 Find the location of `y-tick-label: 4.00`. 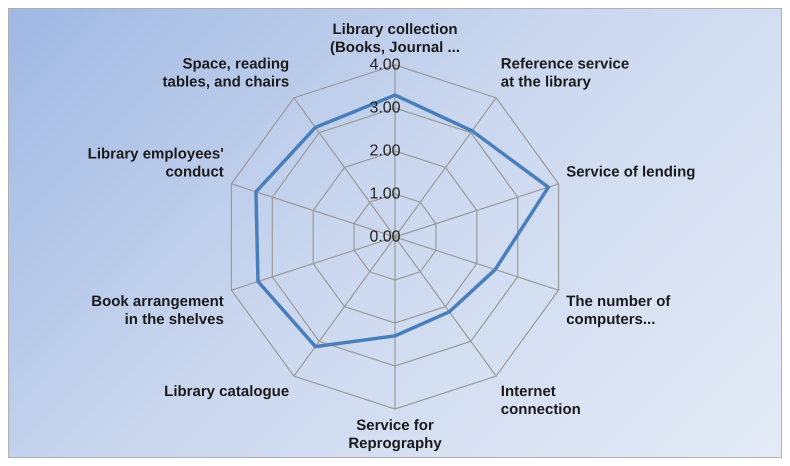

y-tick-label: 4.00 is located at coordinates (385, 65).